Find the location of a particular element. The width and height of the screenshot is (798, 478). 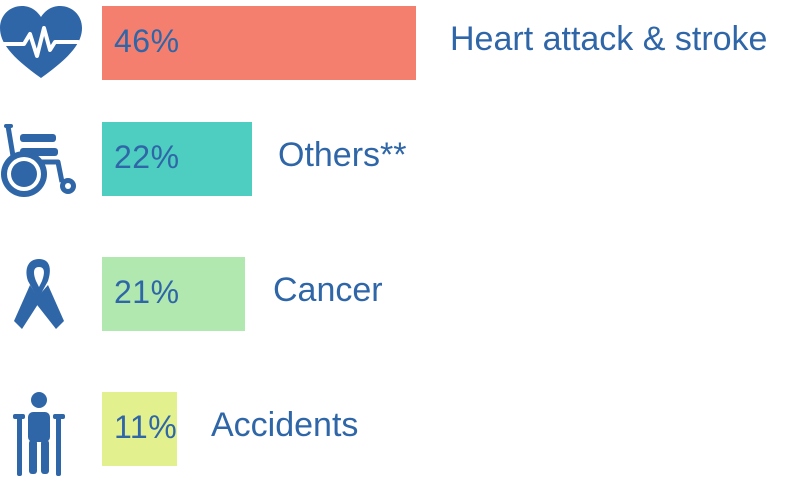

value-label-heart-attack: 46% is located at coordinates (147, 41).